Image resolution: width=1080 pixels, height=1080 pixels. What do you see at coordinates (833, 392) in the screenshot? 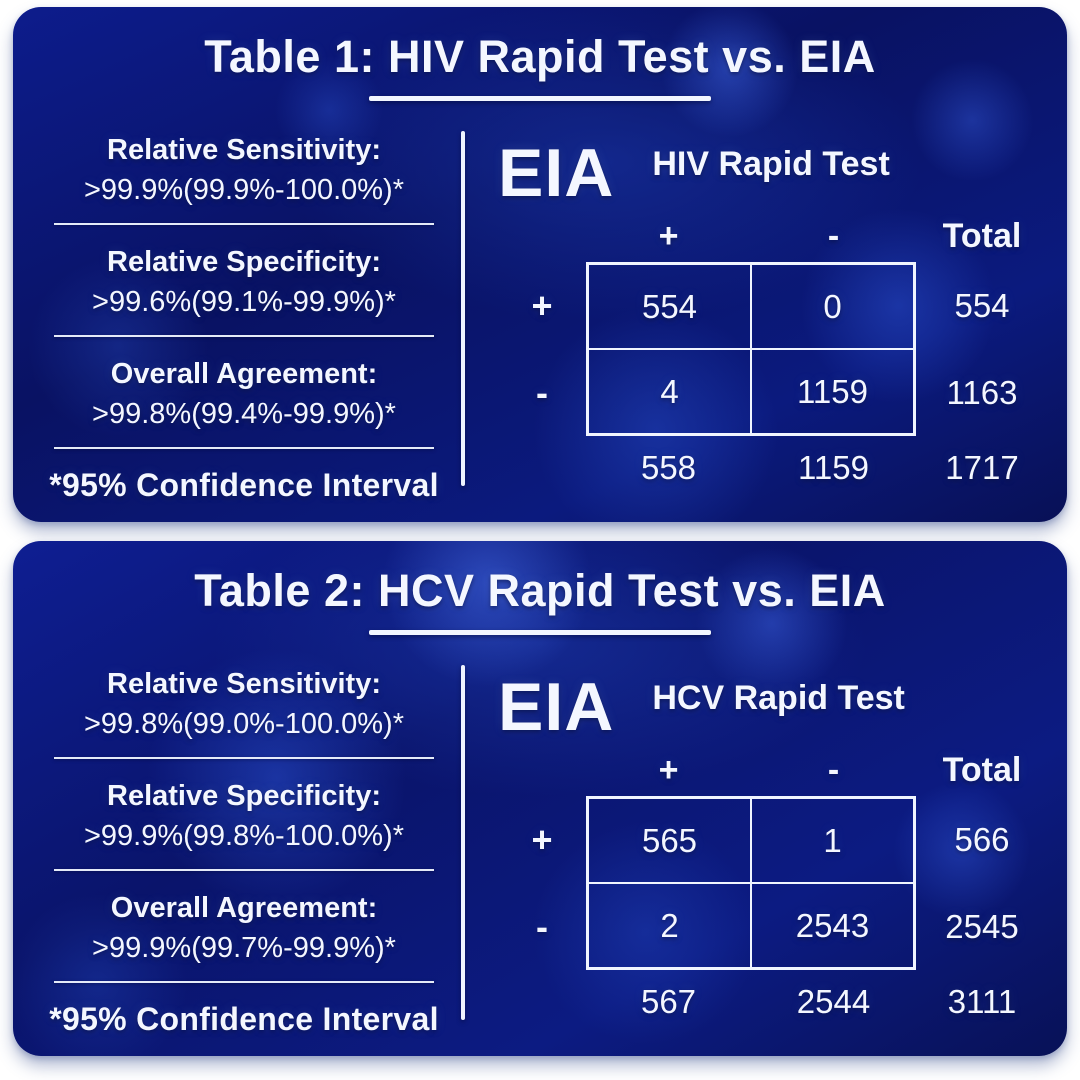
I see `cell-neg-neg: 1159` at bounding box center [833, 392].